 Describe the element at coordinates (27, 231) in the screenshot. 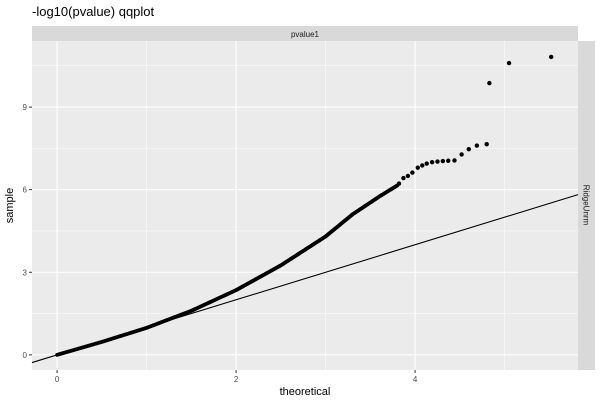

I see `y-axis-ticks: 0 3 6 9` at that location.